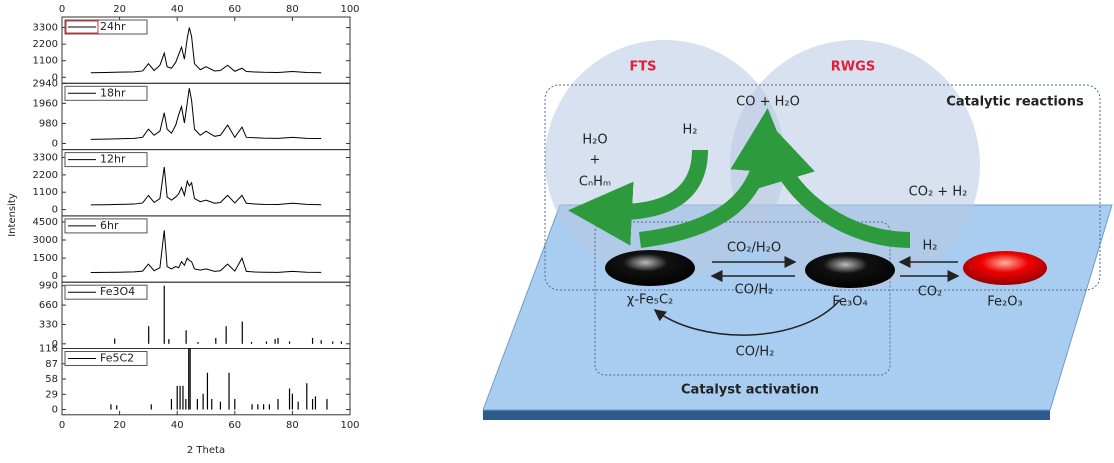 The width and height of the screenshot is (1114, 463). What do you see at coordinates (117, 291) in the screenshot?
I see `legend-label: Fe3O4` at bounding box center [117, 291].